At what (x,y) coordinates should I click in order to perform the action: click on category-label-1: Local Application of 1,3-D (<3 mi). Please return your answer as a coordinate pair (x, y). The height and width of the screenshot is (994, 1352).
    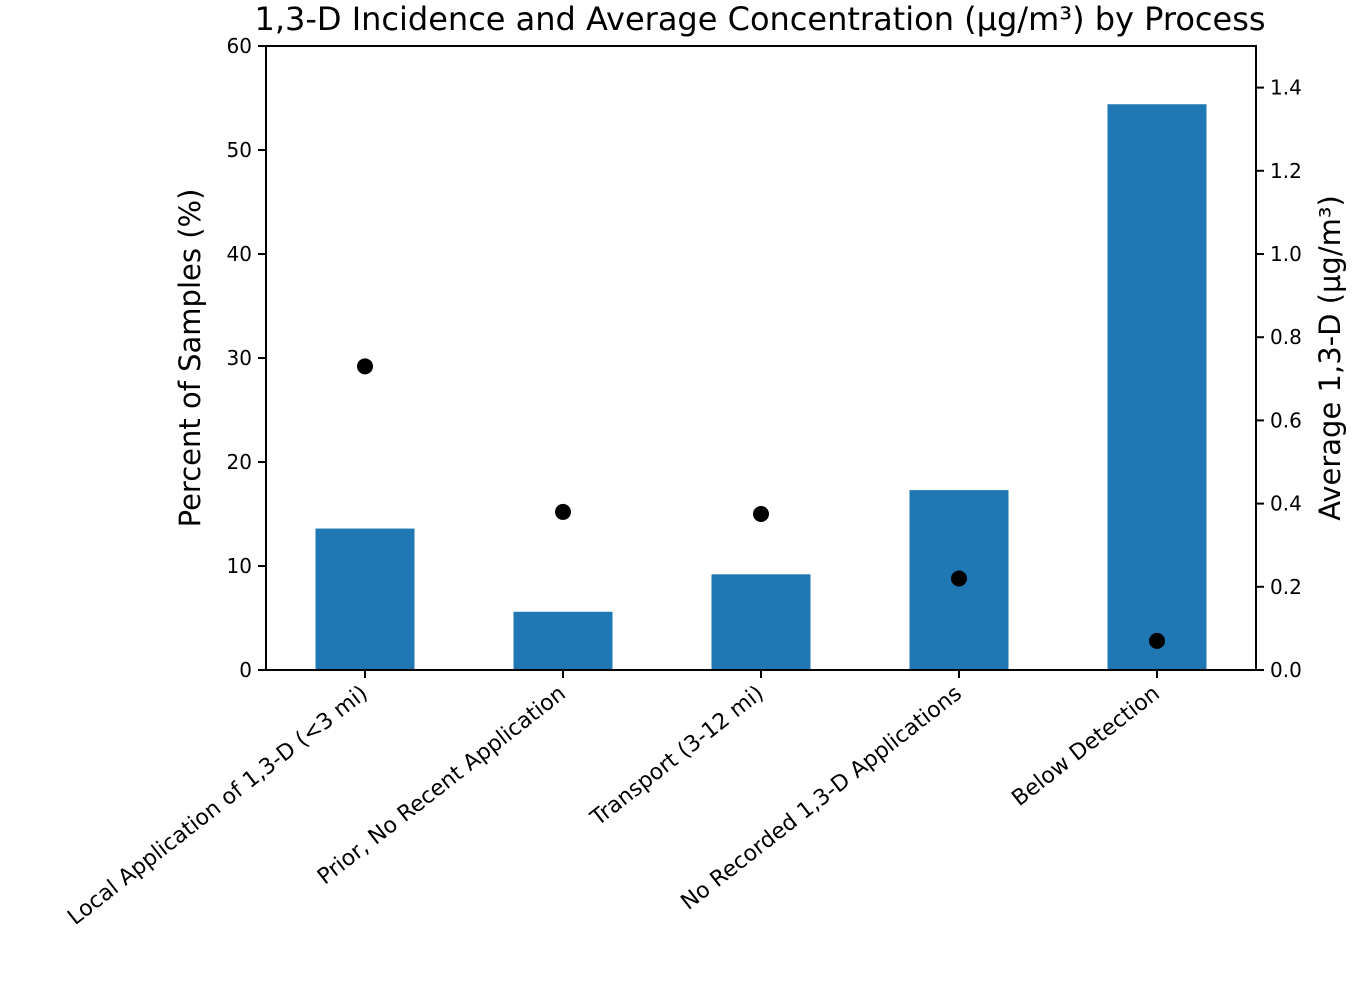
    Looking at the image, I should click on (217, 805).